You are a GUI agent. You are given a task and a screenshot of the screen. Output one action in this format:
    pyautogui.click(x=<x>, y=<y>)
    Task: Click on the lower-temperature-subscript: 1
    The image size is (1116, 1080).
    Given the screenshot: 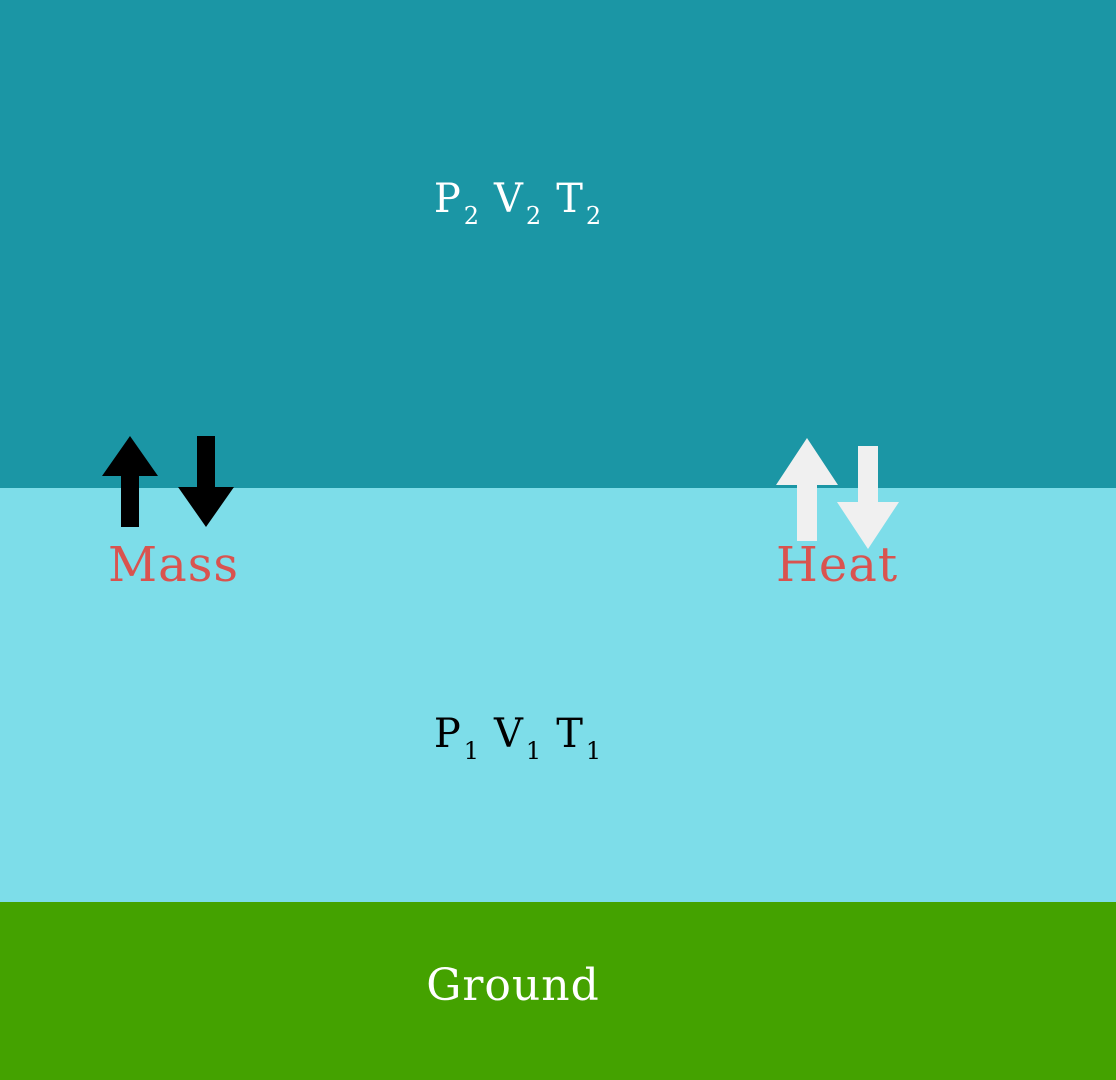 What is the action you would take?
    pyautogui.click(x=594, y=751)
    